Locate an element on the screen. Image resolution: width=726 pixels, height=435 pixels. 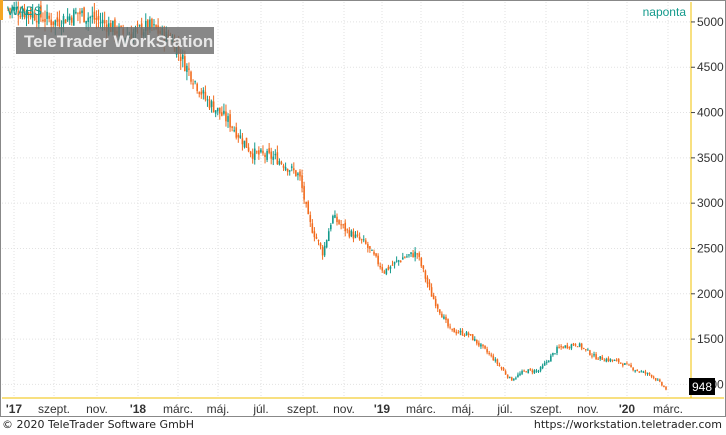
x-tick-label: nov. is located at coordinates (97, 409).